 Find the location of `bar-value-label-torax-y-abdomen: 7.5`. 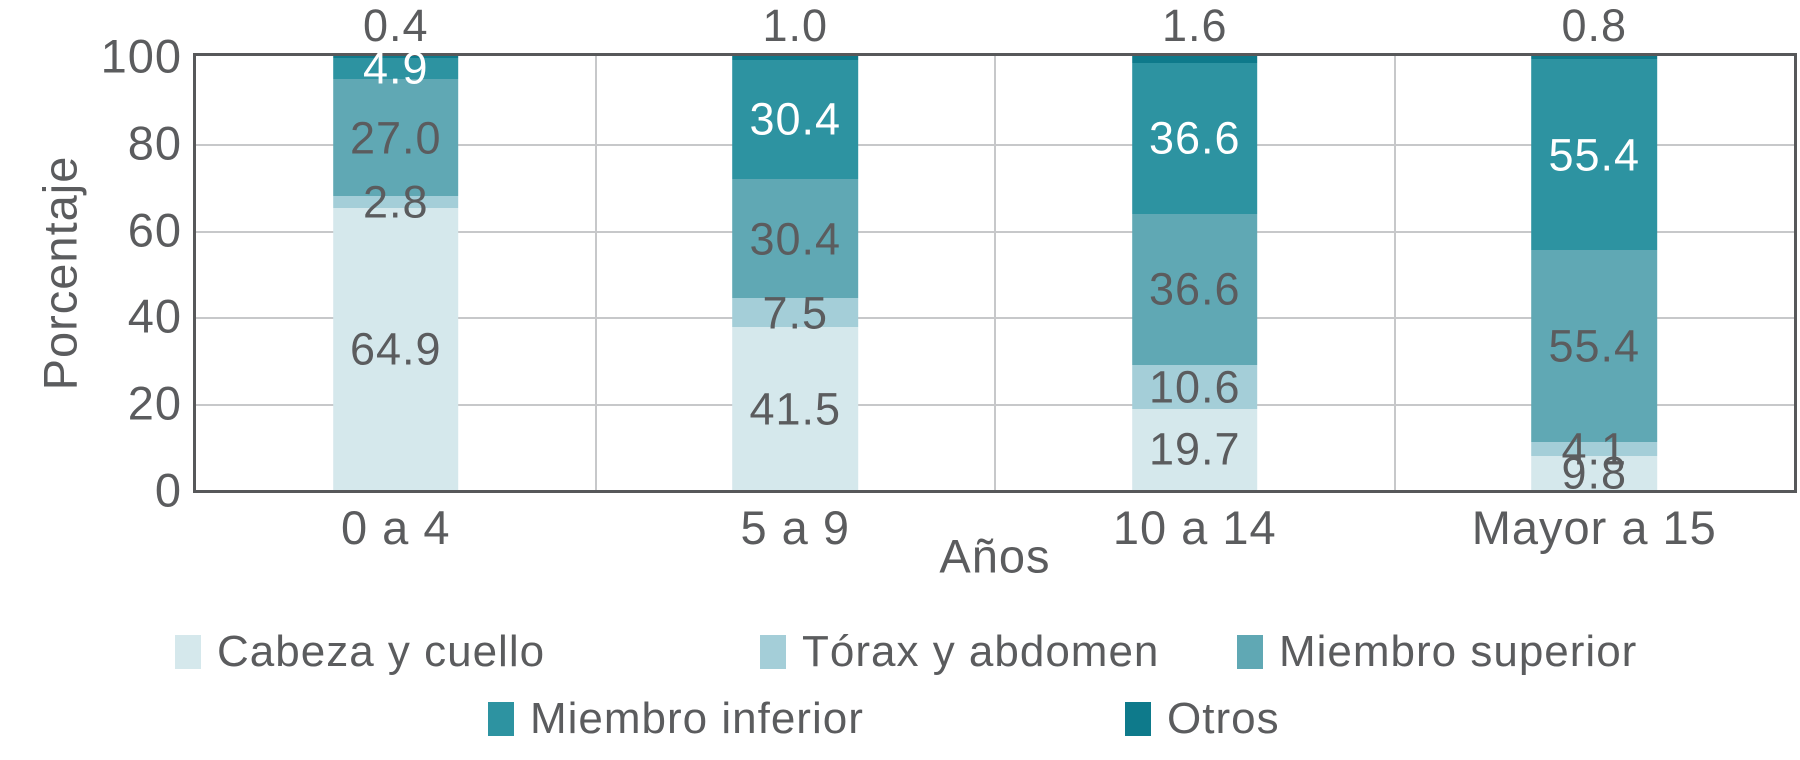

bar-value-label-torax-y-abdomen: 7.5 is located at coordinates (795, 313).